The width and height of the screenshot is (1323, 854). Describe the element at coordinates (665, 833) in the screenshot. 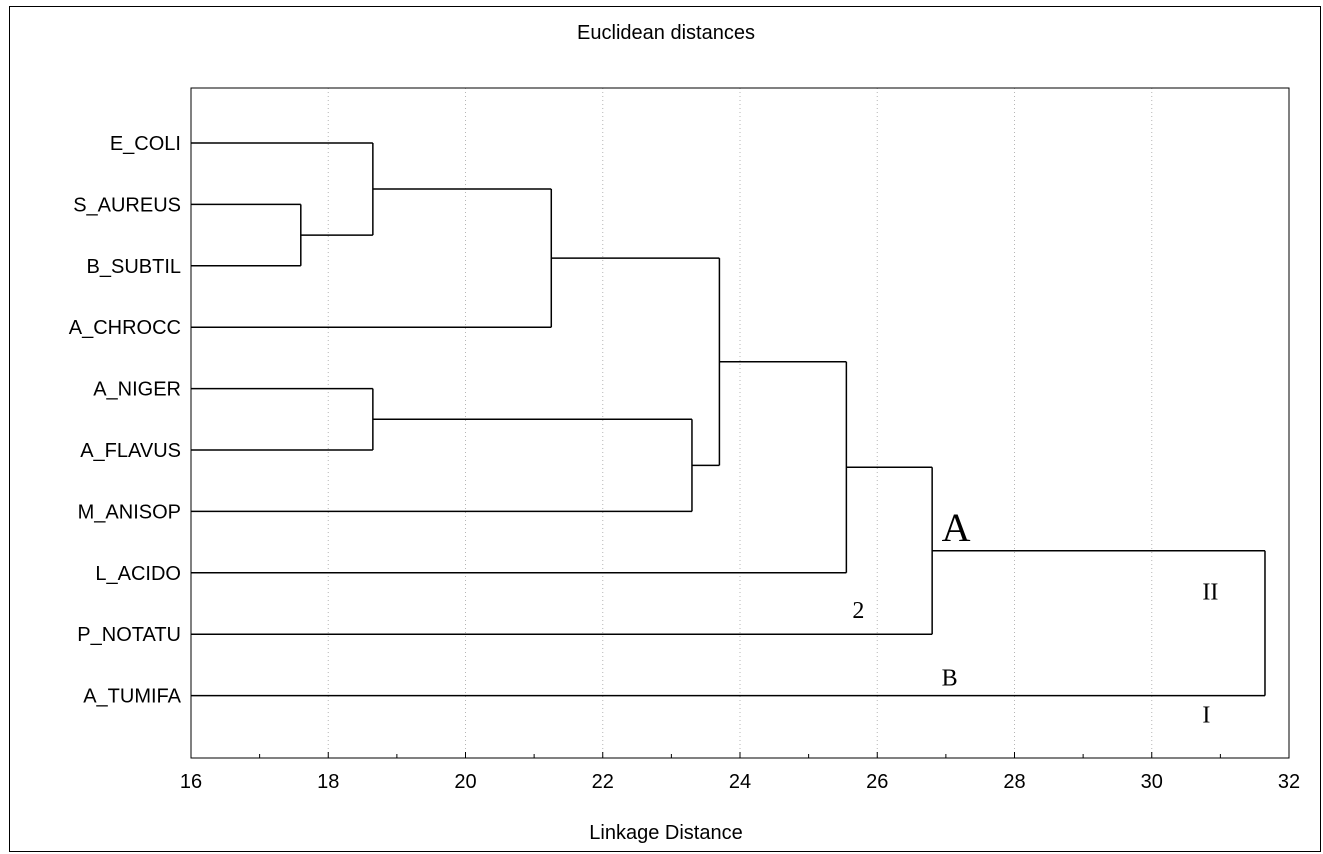

I see `x-axis-label: Linkage Distance` at that location.